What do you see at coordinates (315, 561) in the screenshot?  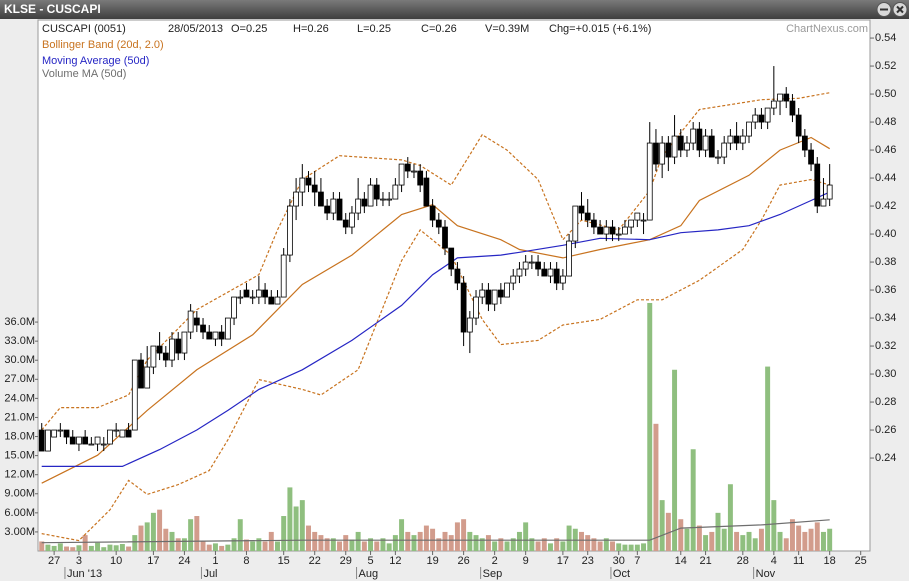 I see `x-tick-label: 22` at bounding box center [315, 561].